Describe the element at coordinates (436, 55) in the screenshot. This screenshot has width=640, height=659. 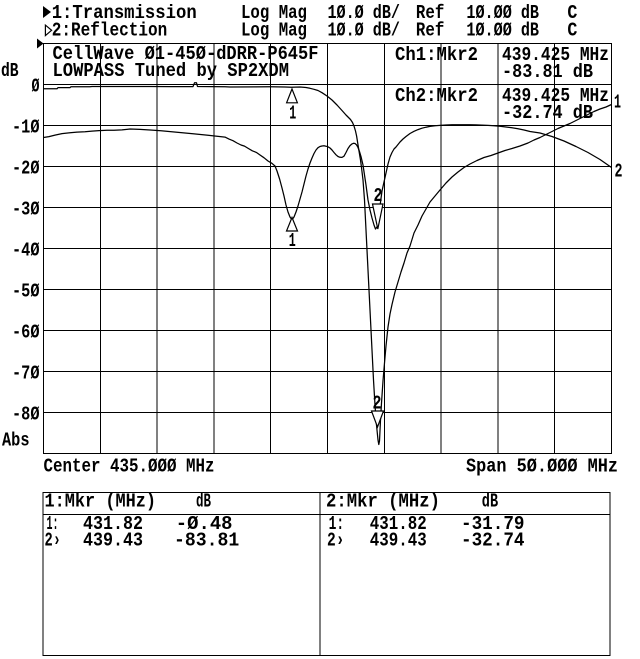
I see `svg-text: Ch1:Mkr2` at that location.